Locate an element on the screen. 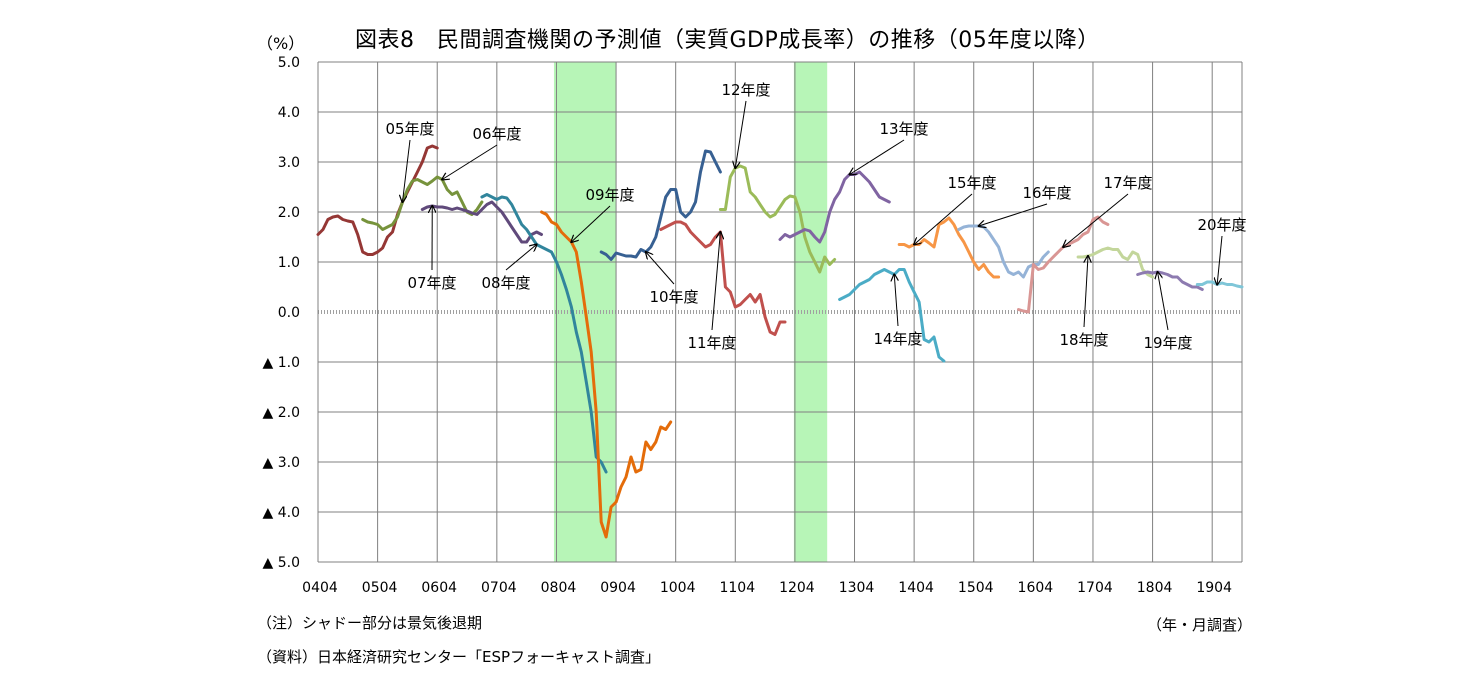 This screenshot has width=1467, height=687. annotation-label: 20年度 is located at coordinates (1221, 225).